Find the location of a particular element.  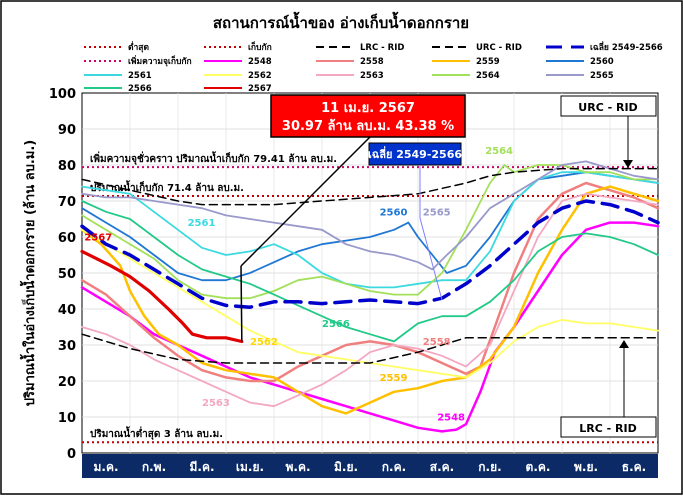

y-tick-label: 10 is located at coordinates (67, 418).